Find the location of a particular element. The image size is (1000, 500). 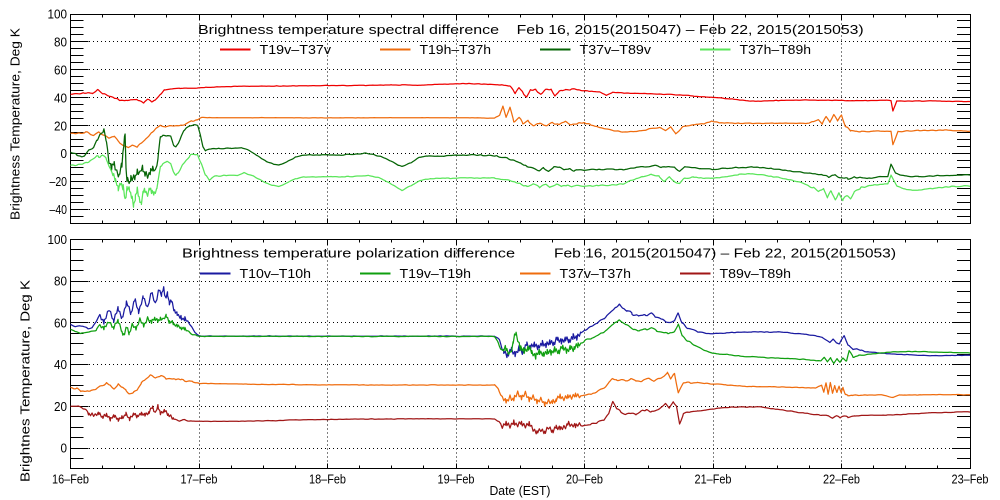

svg-text: T10v–T10h is located at coordinates (276, 273).